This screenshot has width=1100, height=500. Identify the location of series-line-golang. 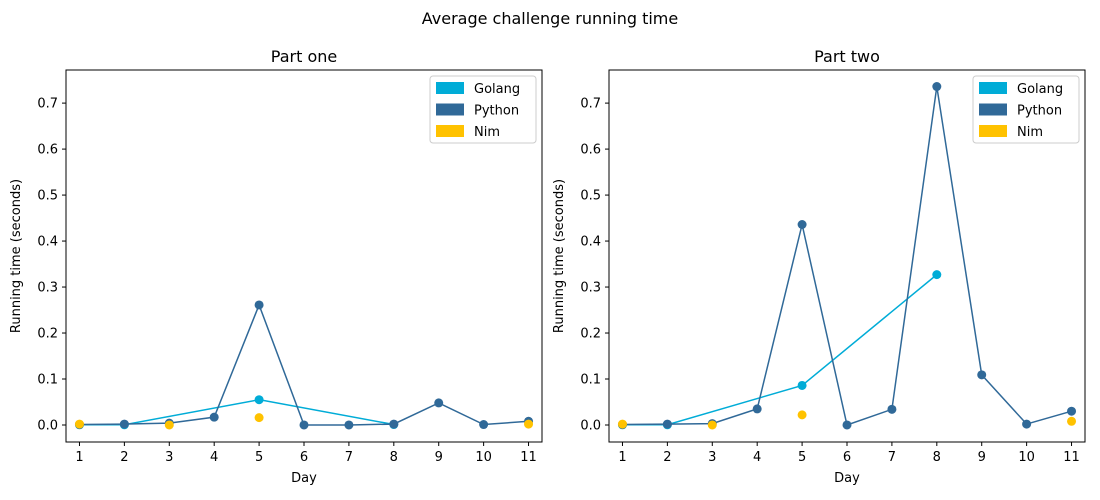
(780, 350).